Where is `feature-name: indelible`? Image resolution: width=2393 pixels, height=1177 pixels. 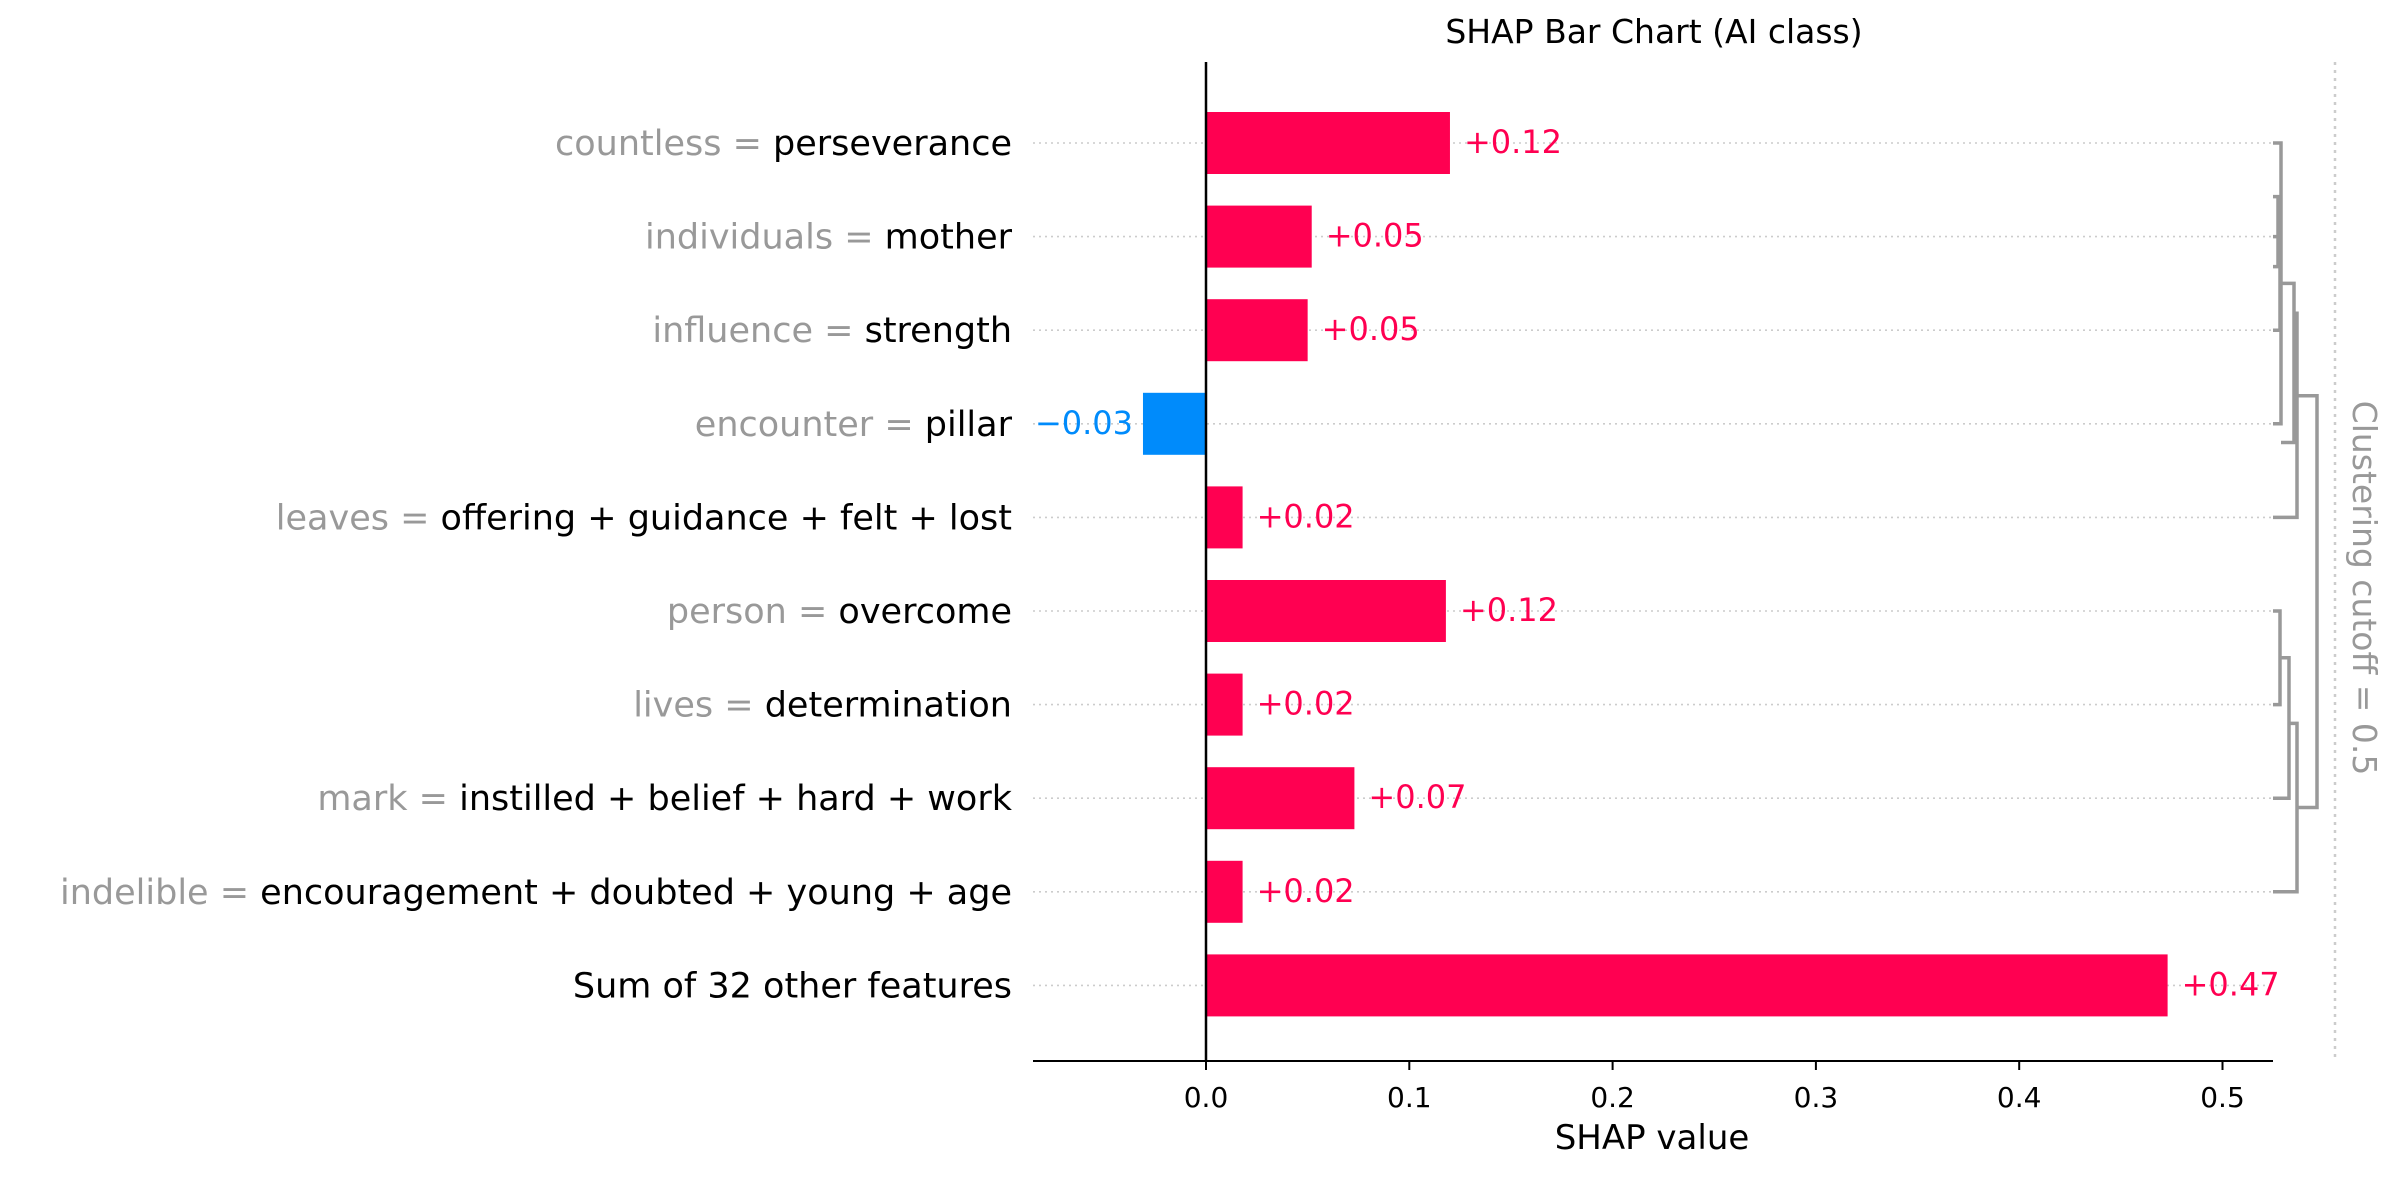 feature-name: indelible is located at coordinates (134, 893).